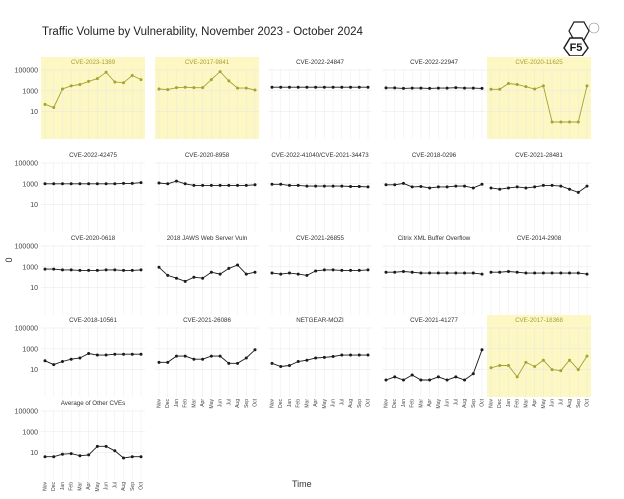  Describe the element at coordinates (93, 320) in the screenshot. I see `panel-title: CVE-2018-10561` at that location.